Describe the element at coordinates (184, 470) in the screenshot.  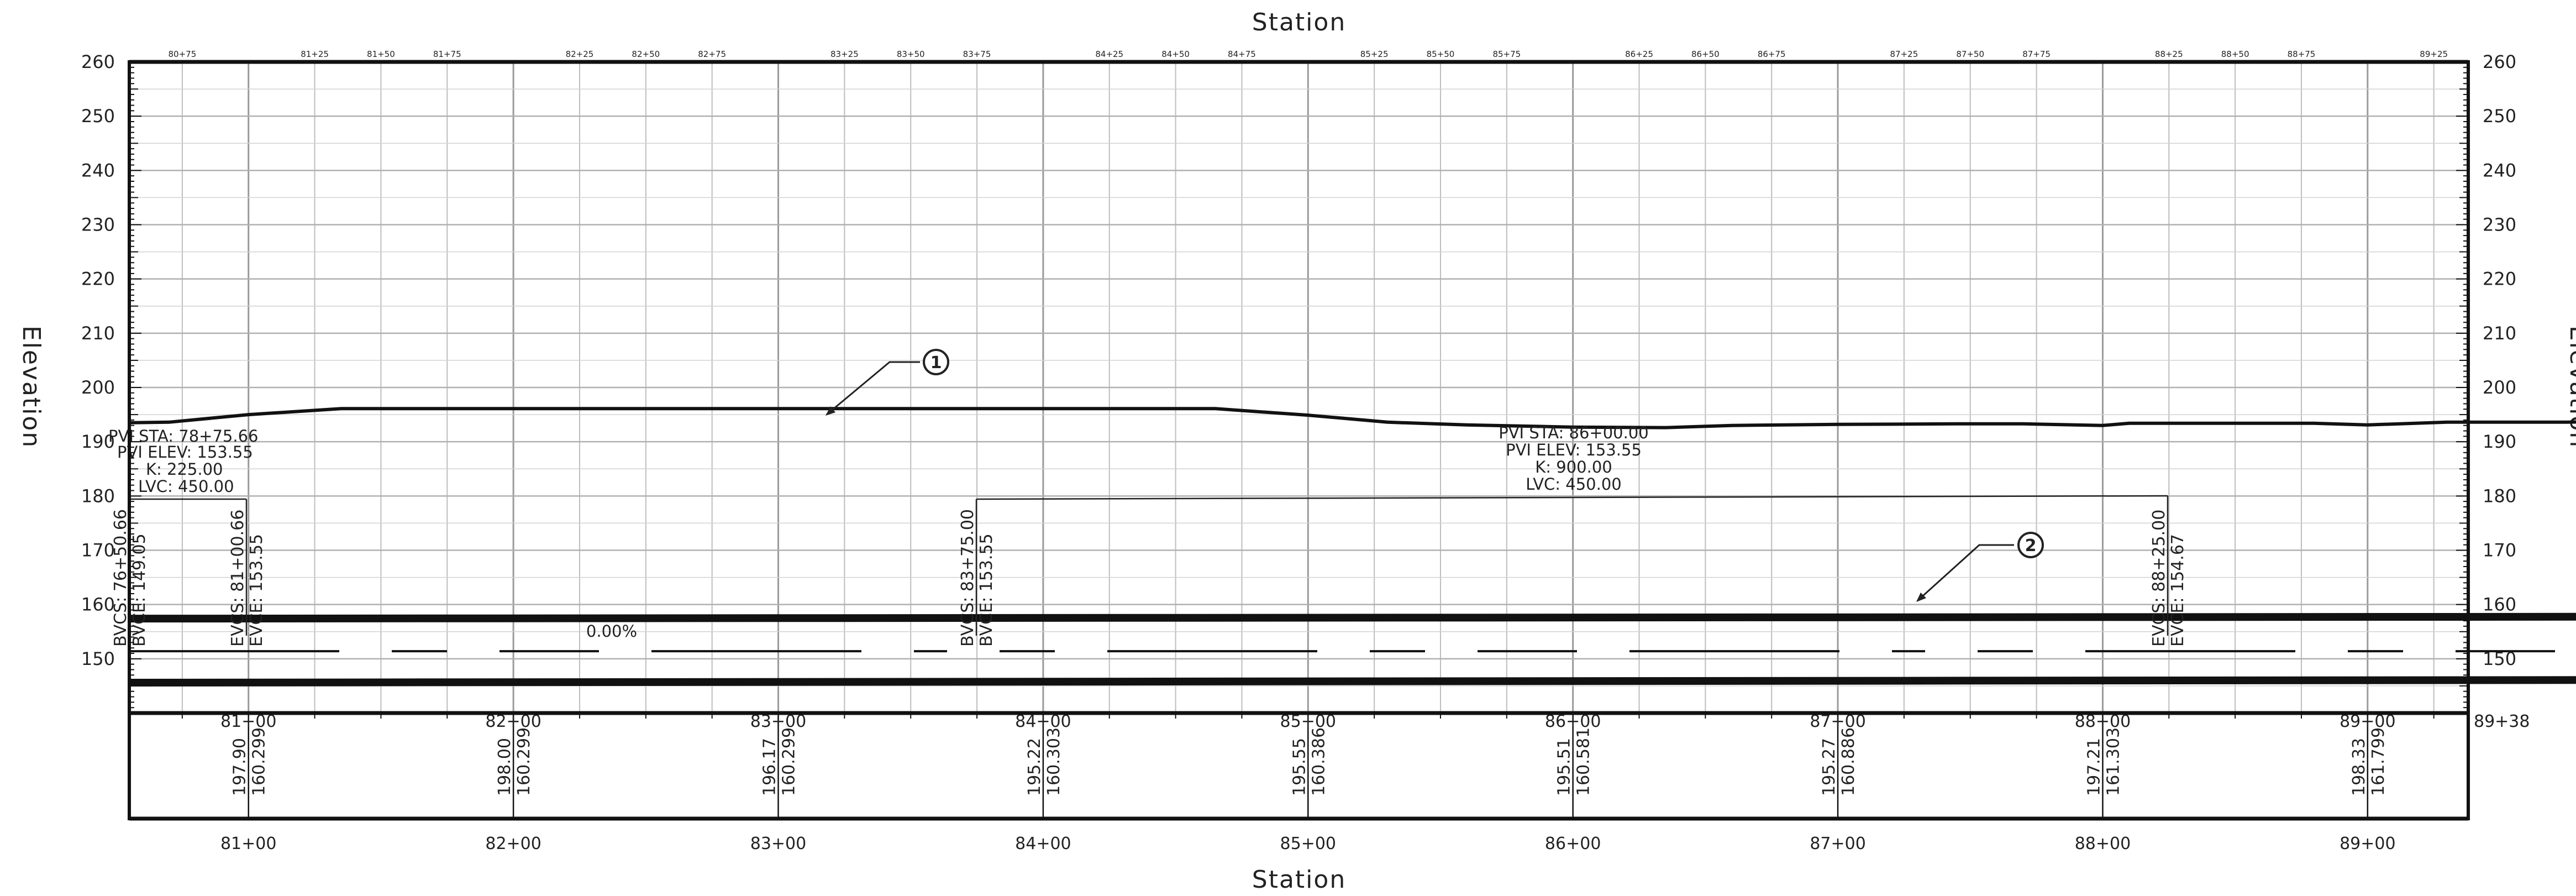
I see `pvi-1-k: K: 225.00` at that location.